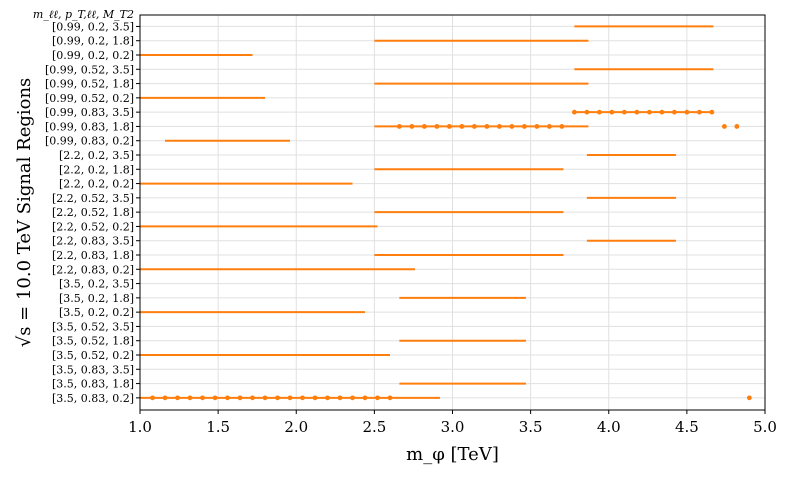 This screenshot has height=478, width=787. I want to click on x-tick-label: 4.5, so click(687, 427).